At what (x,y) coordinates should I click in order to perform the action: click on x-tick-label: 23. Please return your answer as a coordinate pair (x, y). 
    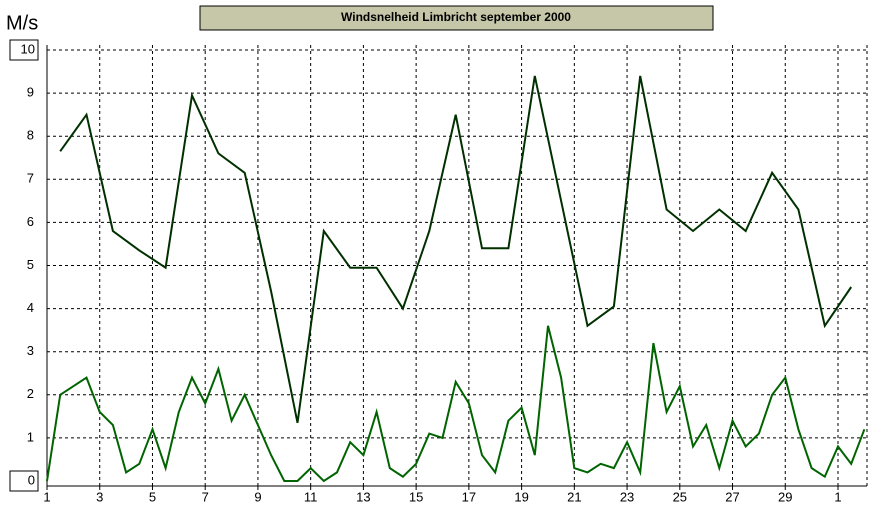
    Looking at the image, I should click on (627, 496).